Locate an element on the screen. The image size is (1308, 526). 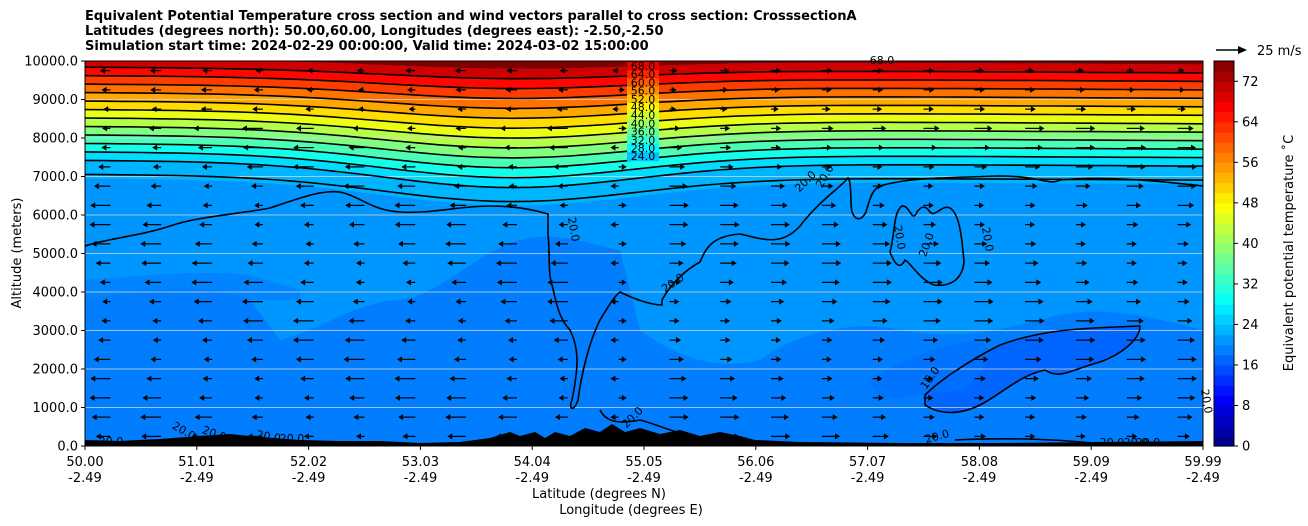
y-tick-label: 2000.0 is located at coordinates (56, 370).